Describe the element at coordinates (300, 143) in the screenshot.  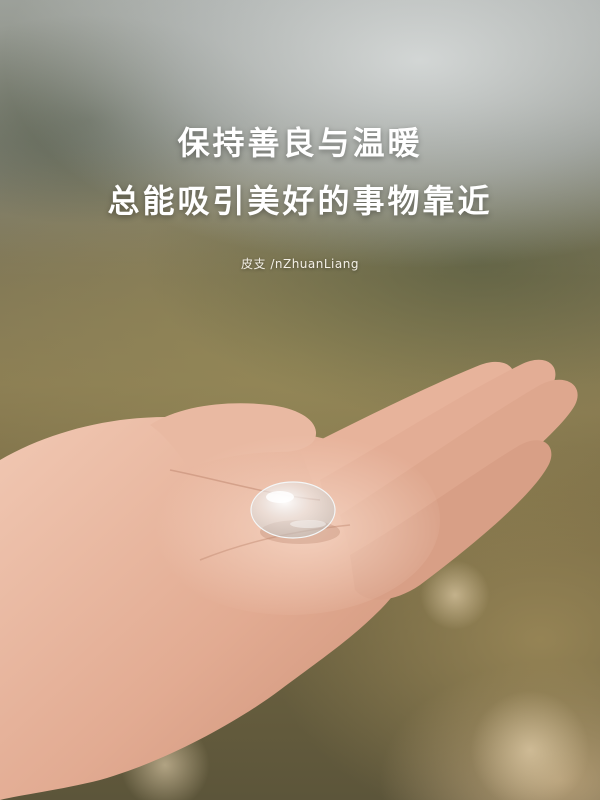
I see `quote-line-1: 保持善良与温暖` at that location.